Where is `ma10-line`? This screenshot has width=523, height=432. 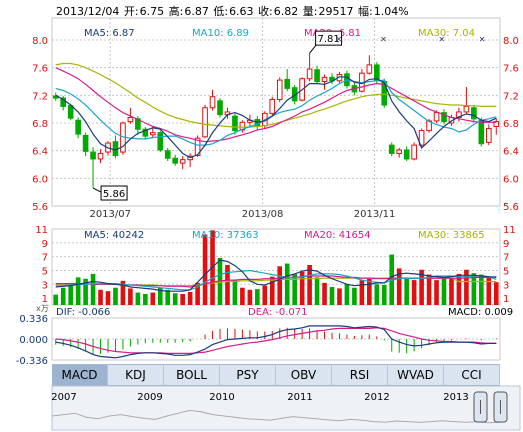 ma10-line is located at coordinates (276, 112).